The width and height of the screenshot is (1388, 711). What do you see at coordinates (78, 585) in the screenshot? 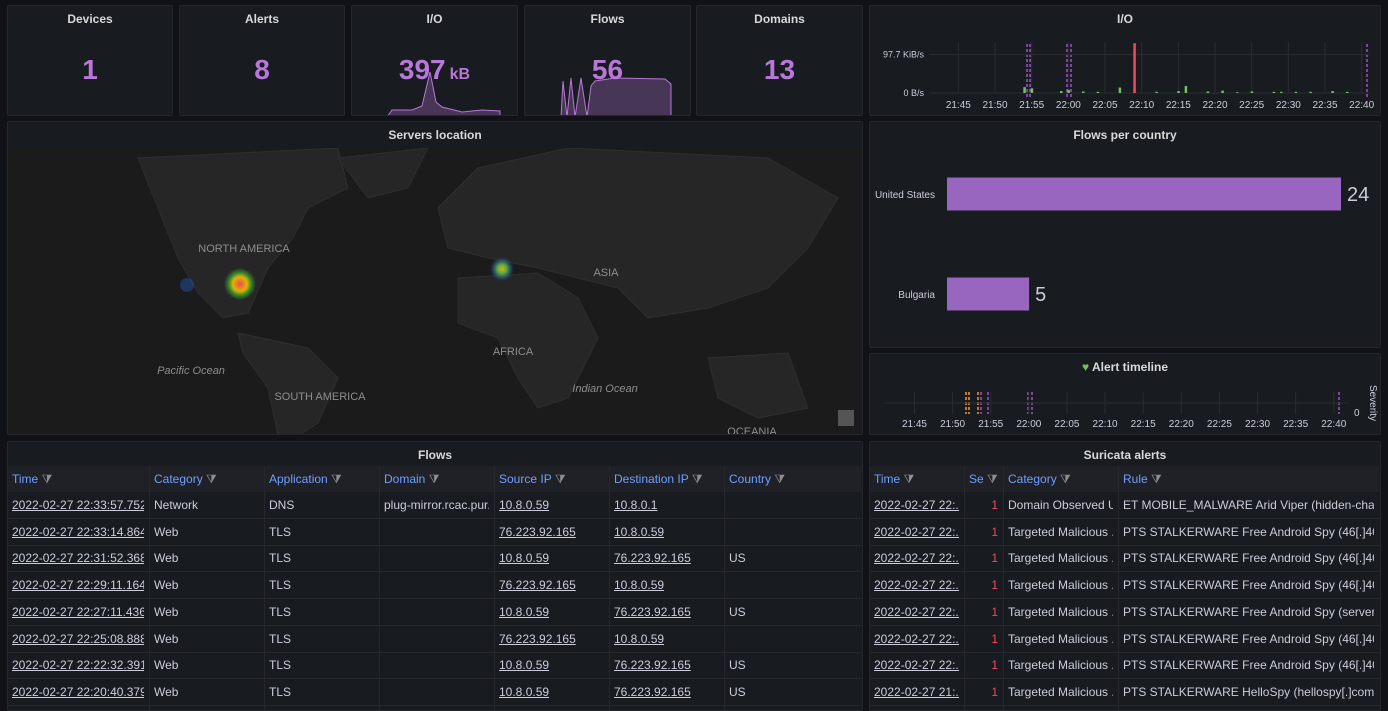
I see `table-cell: 2022-02-27 22:29:11.164` at bounding box center [78, 585].